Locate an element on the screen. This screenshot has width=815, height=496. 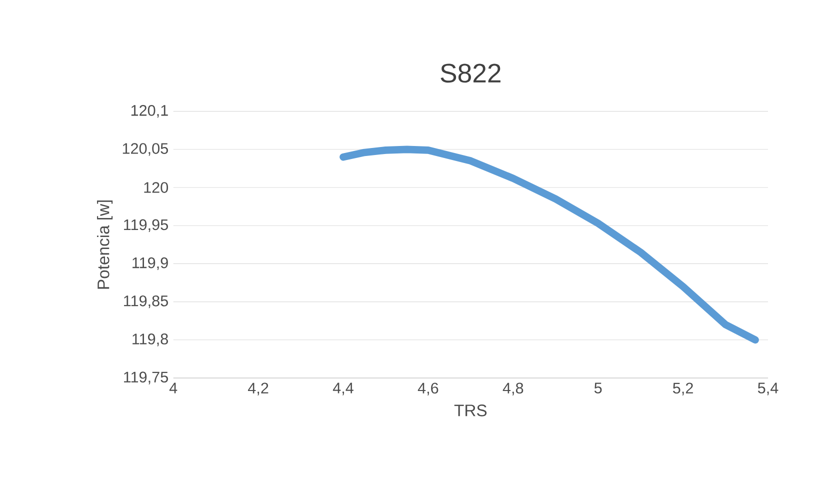
x-tick-label: 4,8 is located at coordinates (513, 389).